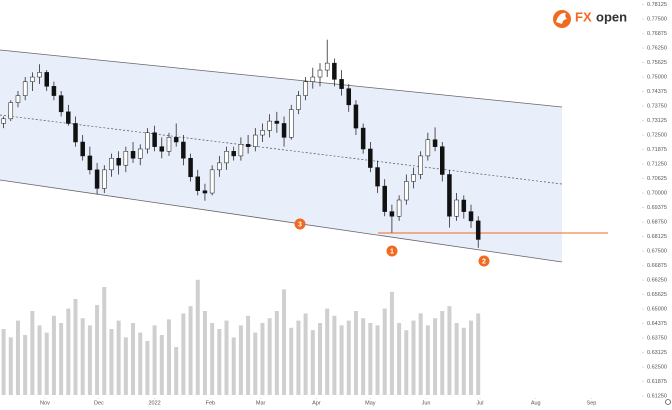 The height and width of the screenshot is (410, 672). I want to click on y-tick-label: 0.66250, so click(657, 281).